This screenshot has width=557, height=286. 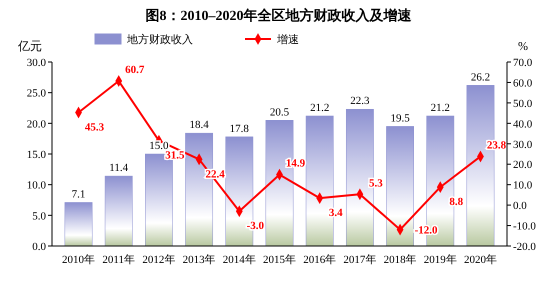 I want to click on data-label: 3.4, so click(x=336, y=213).